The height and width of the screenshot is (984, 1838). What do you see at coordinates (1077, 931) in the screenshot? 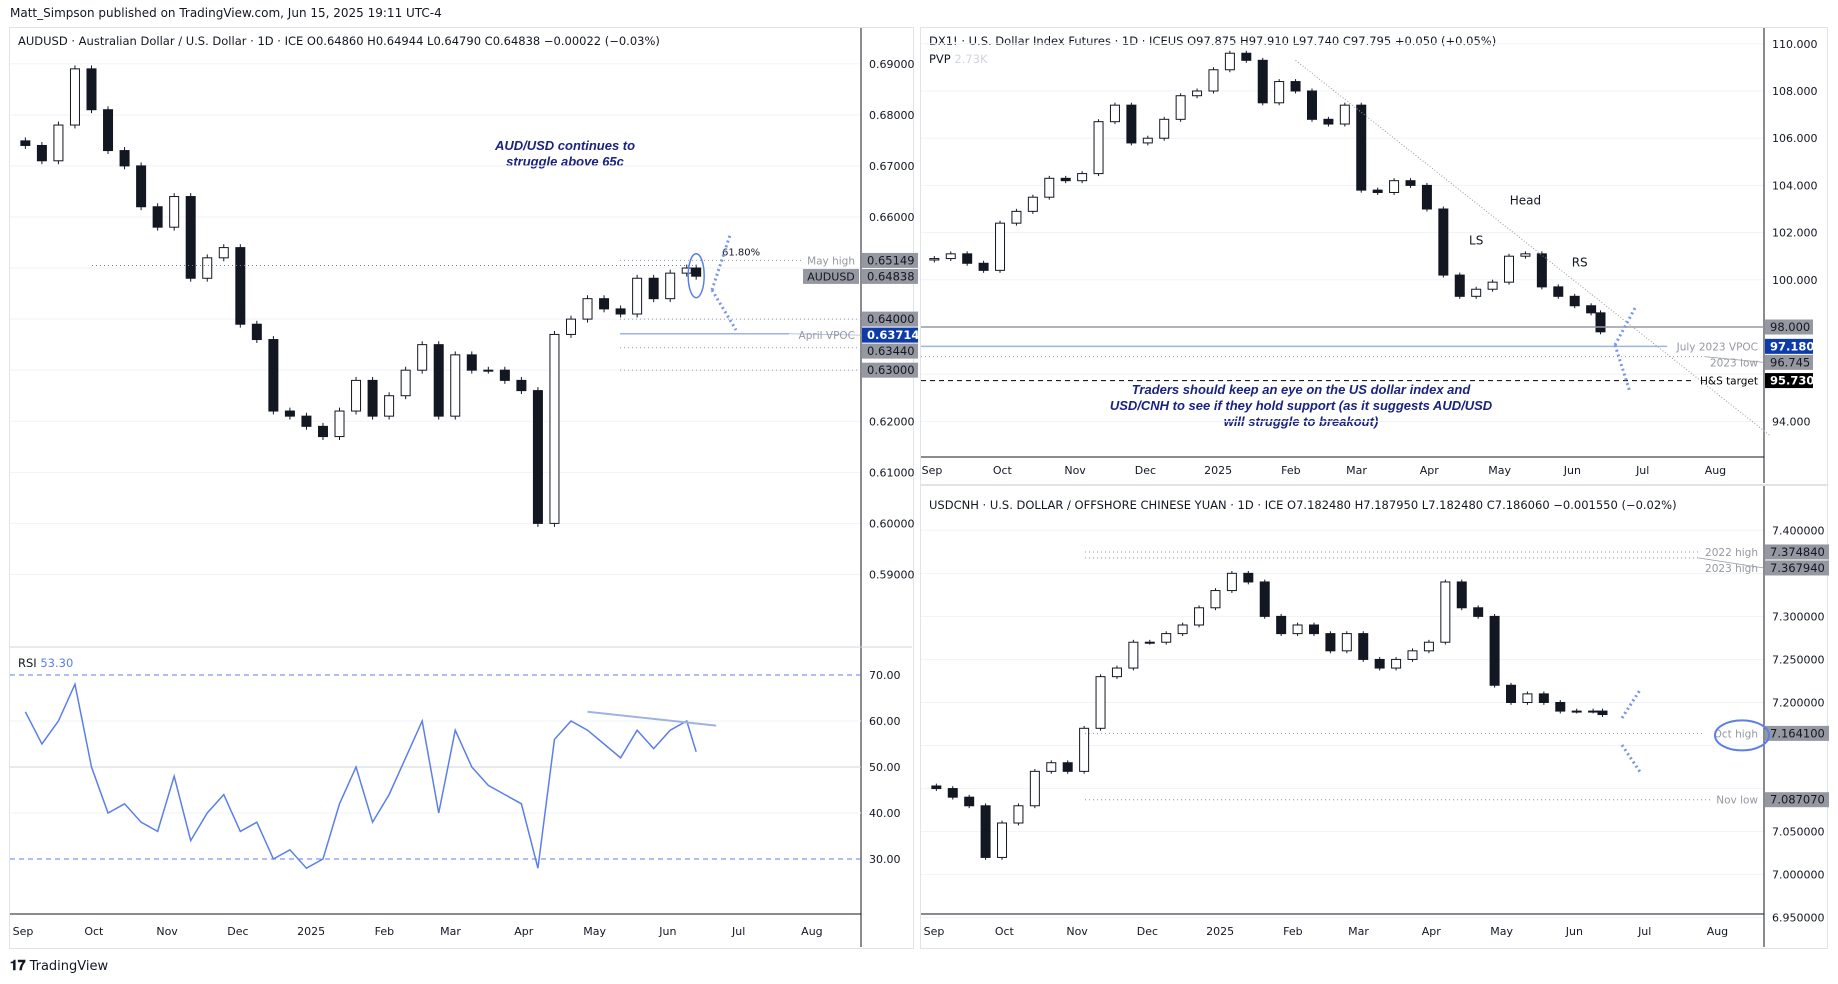
I see `time-tick-label: Nov` at bounding box center [1077, 931].